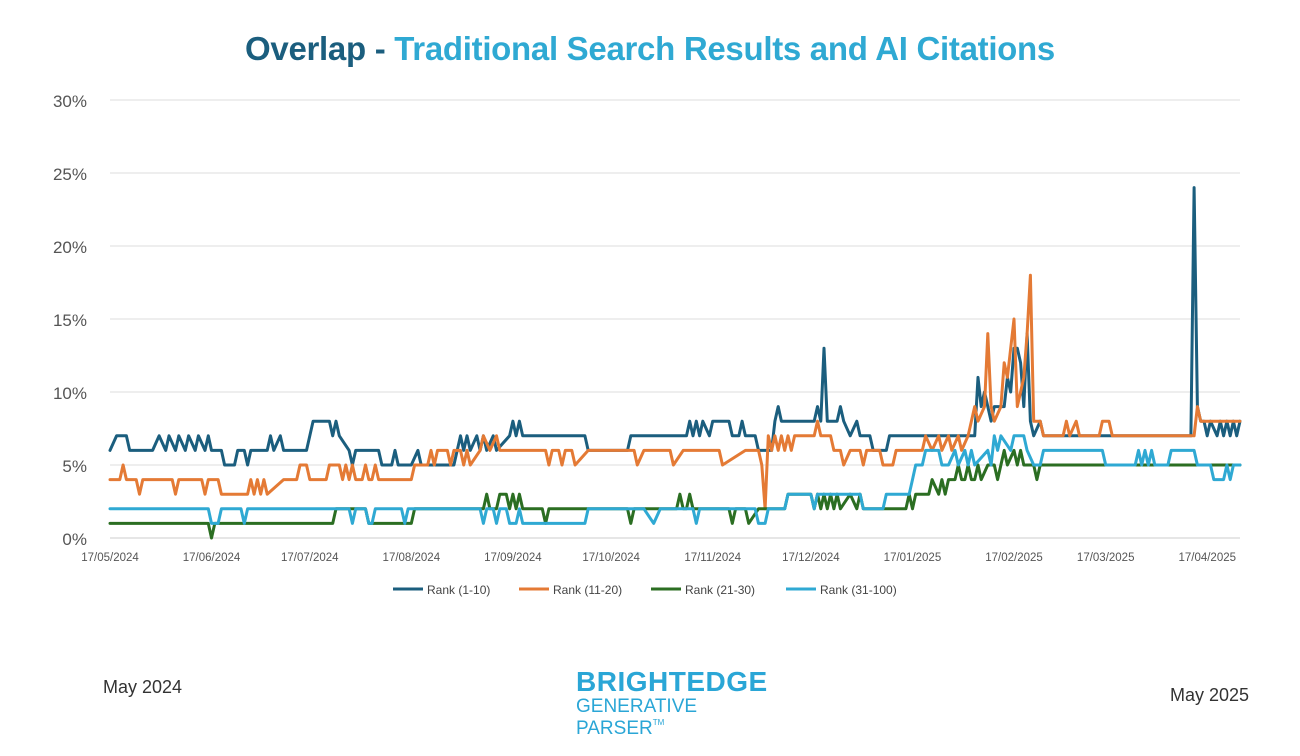 This screenshot has height=756, width=1300. I want to click on logo-product-name: GENERATIVE PARSER, so click(637, 717).